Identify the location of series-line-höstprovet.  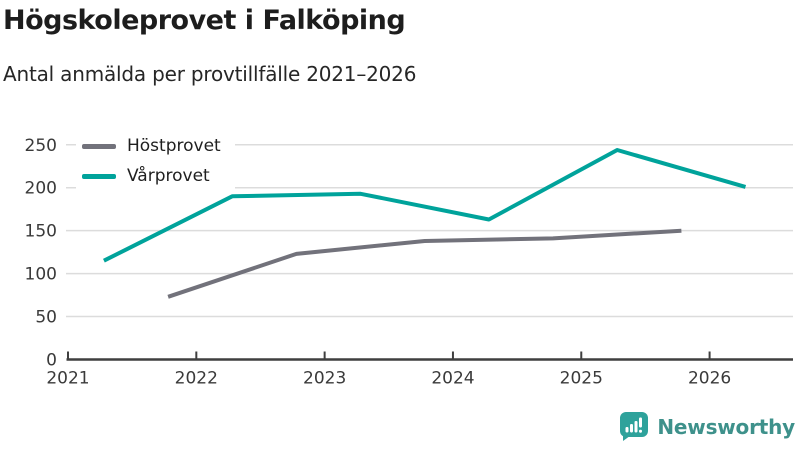
(424, 263).